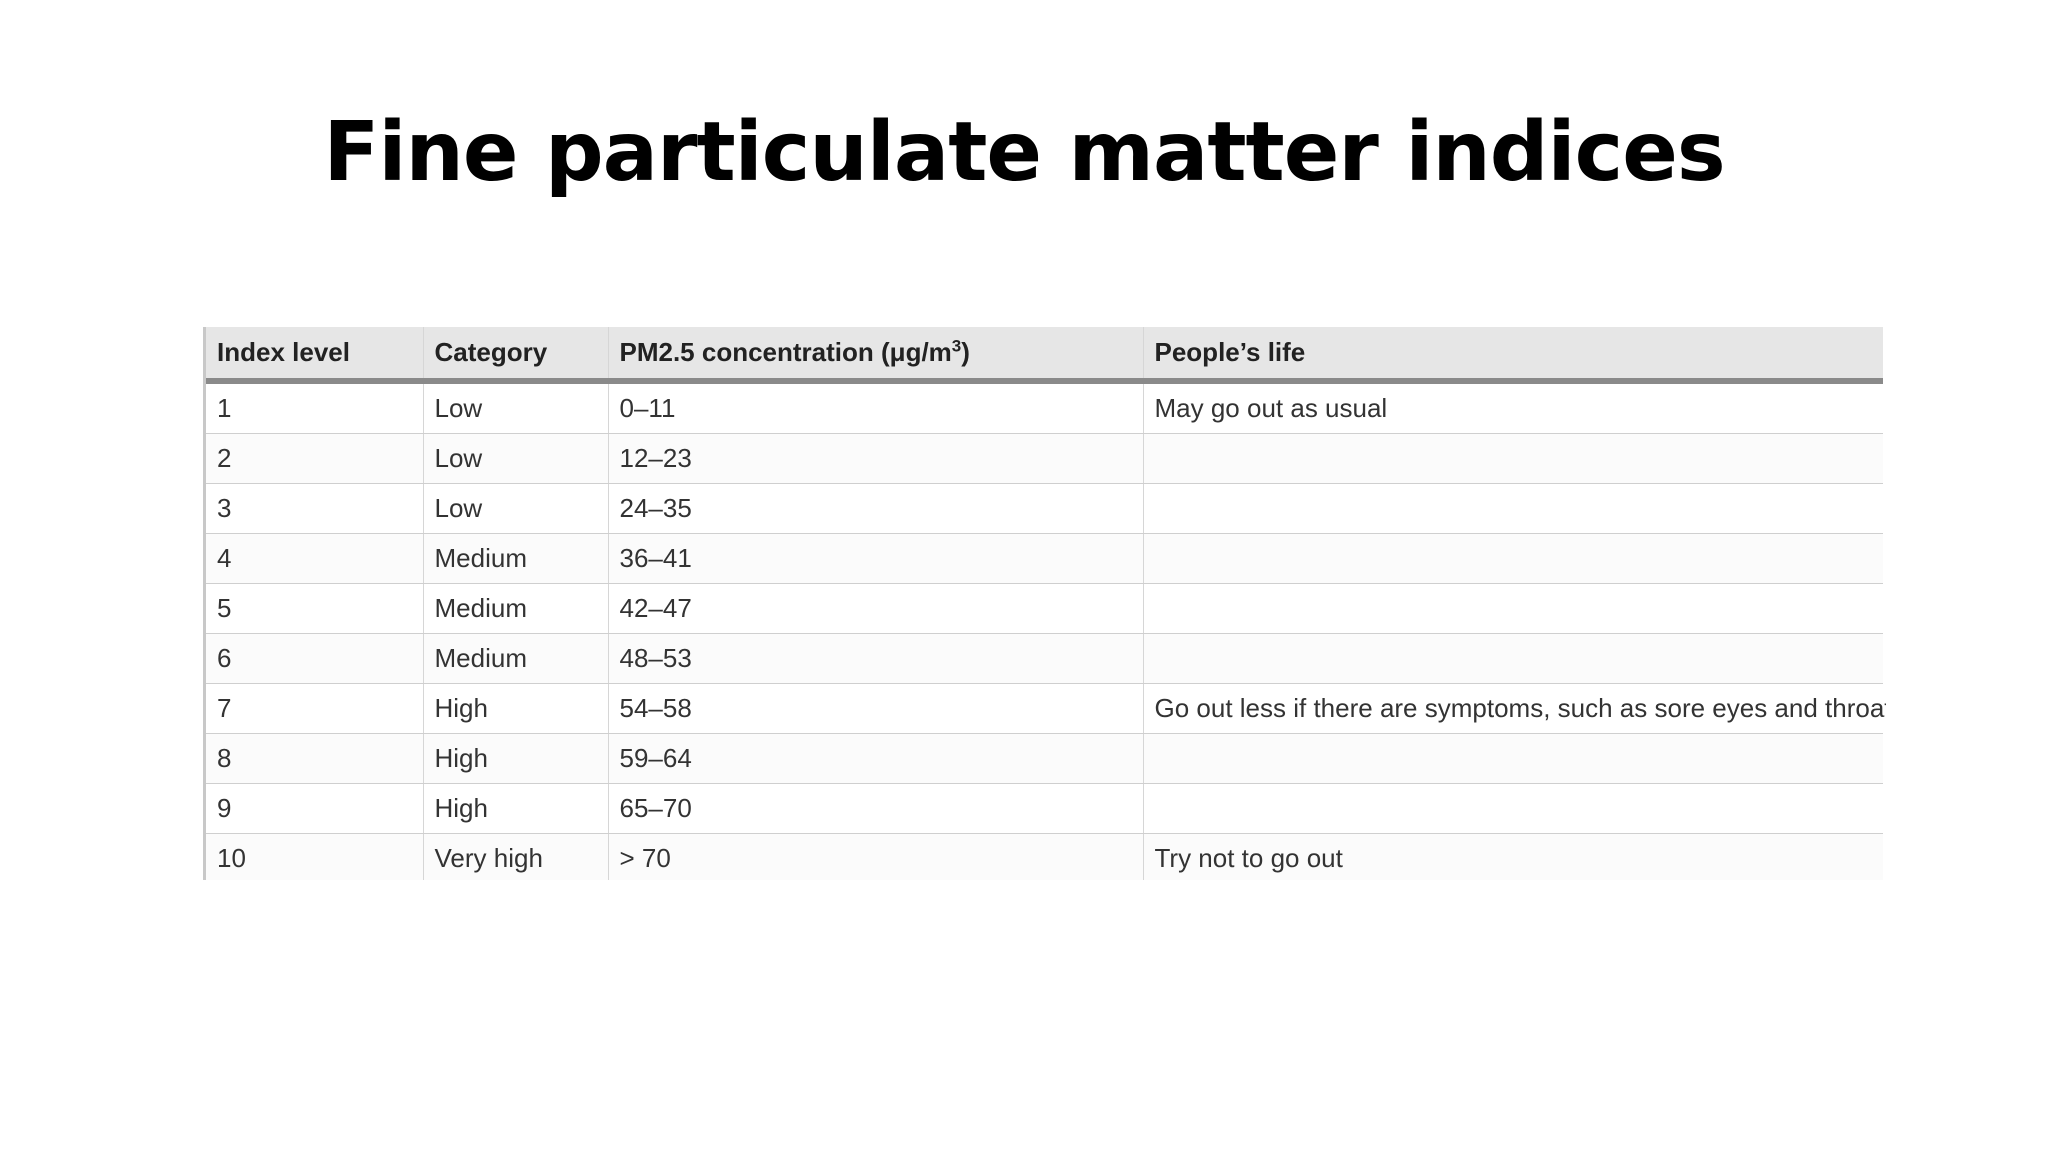 This screenshot has width=2048, height=1152. I want to click on cell-index-level: 10, so click(315, 856).